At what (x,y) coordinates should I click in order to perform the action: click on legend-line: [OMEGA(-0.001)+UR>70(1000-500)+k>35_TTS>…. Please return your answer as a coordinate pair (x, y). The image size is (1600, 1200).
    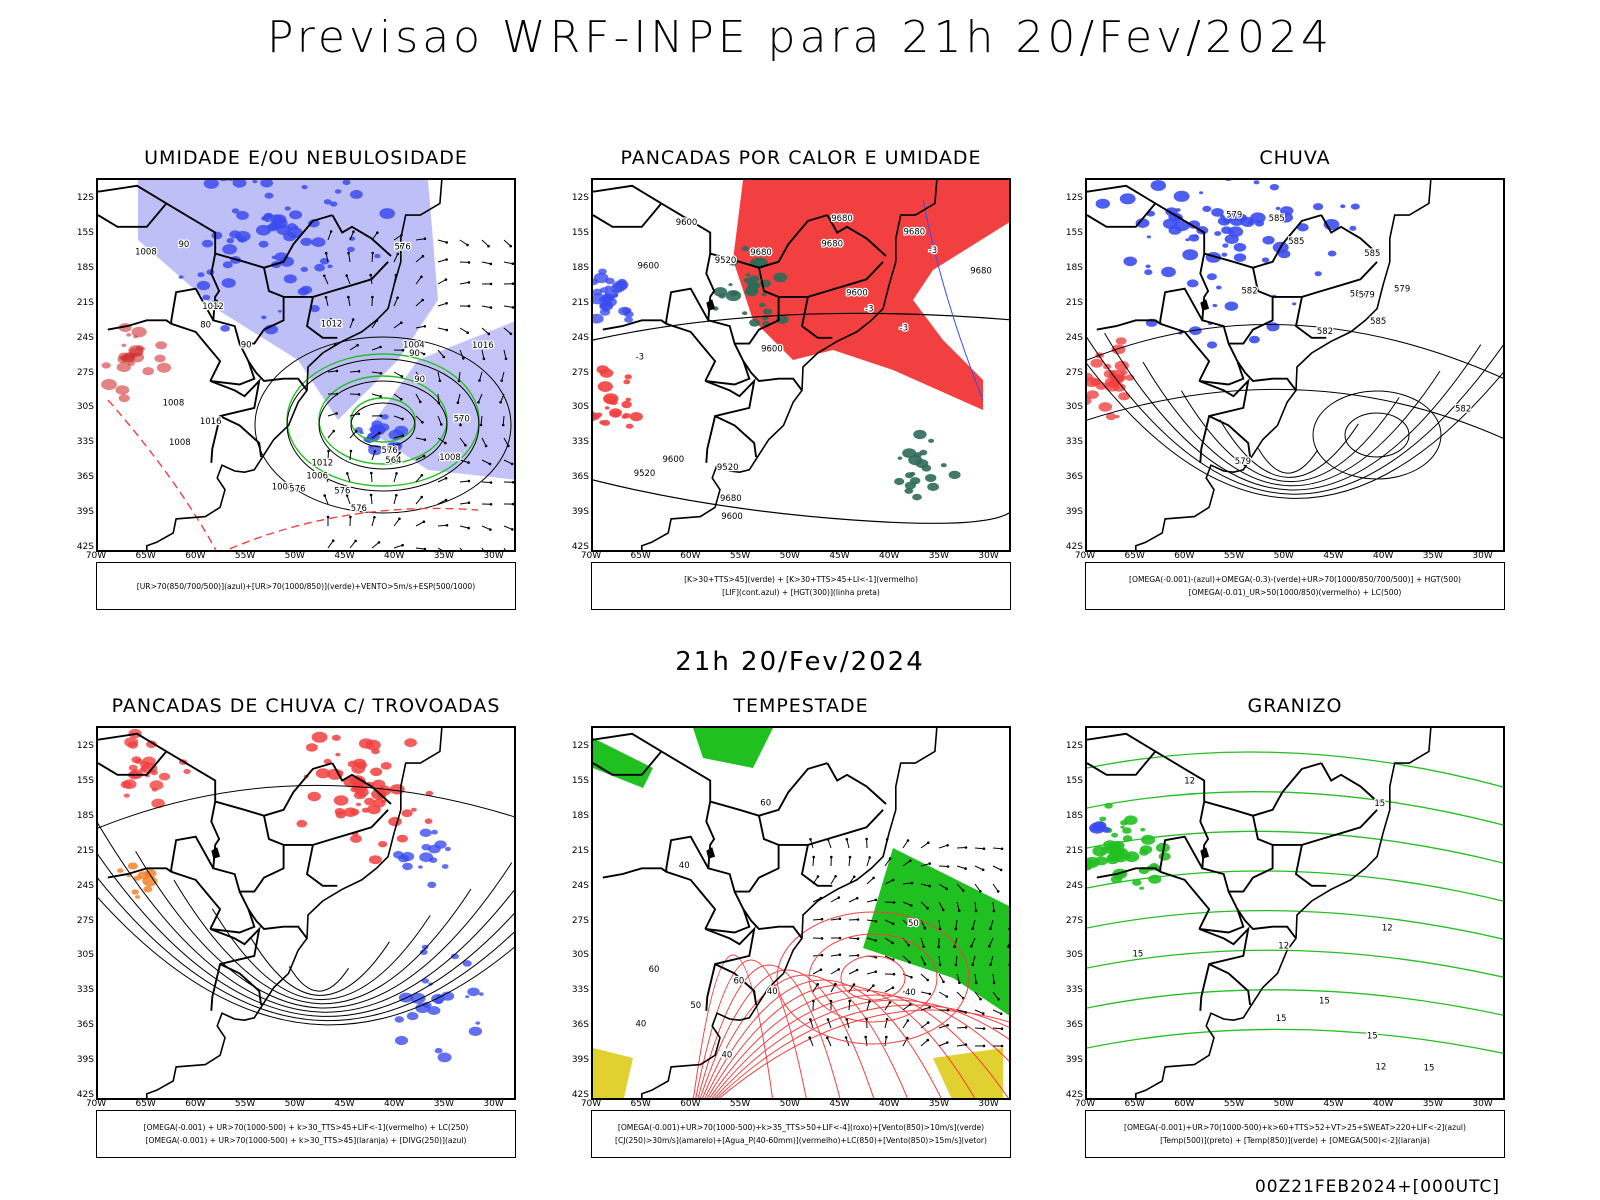
    Looking at the image, I should click on (801, 1127).